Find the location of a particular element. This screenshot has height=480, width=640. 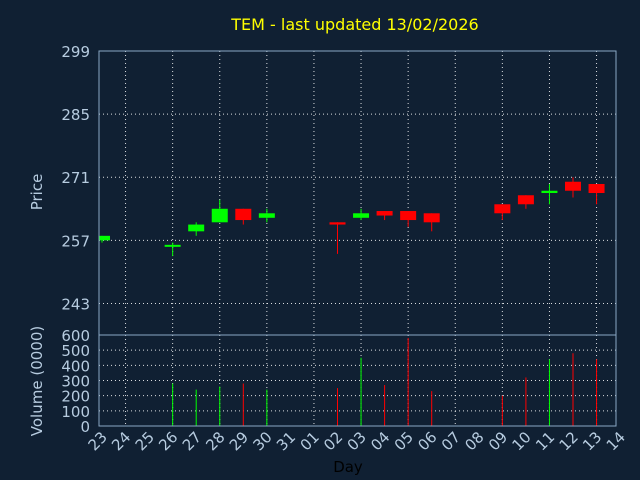

day-tick-label: 26 is located at coordinates (168, 441).